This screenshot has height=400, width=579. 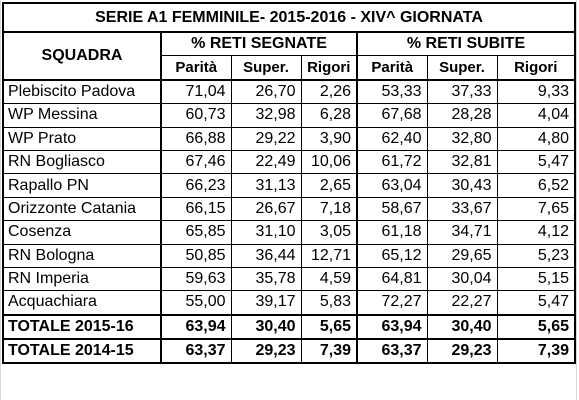 I want to click on subite-parita-cell: 65,12, so click(x=392, y=255).